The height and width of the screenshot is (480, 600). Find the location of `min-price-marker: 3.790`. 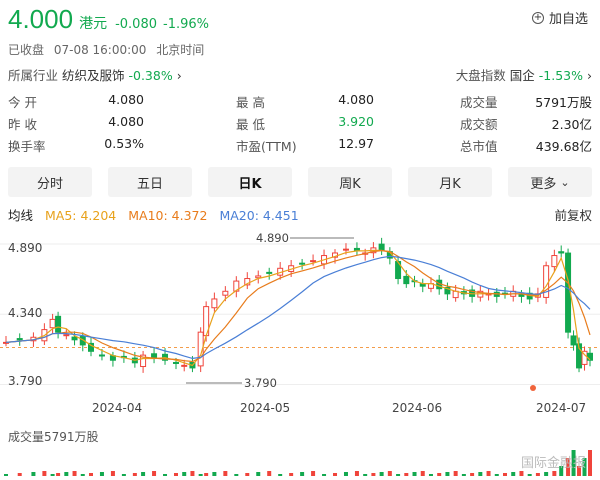

min-price-marker: 3.790 is located at coordinates (260, 383).